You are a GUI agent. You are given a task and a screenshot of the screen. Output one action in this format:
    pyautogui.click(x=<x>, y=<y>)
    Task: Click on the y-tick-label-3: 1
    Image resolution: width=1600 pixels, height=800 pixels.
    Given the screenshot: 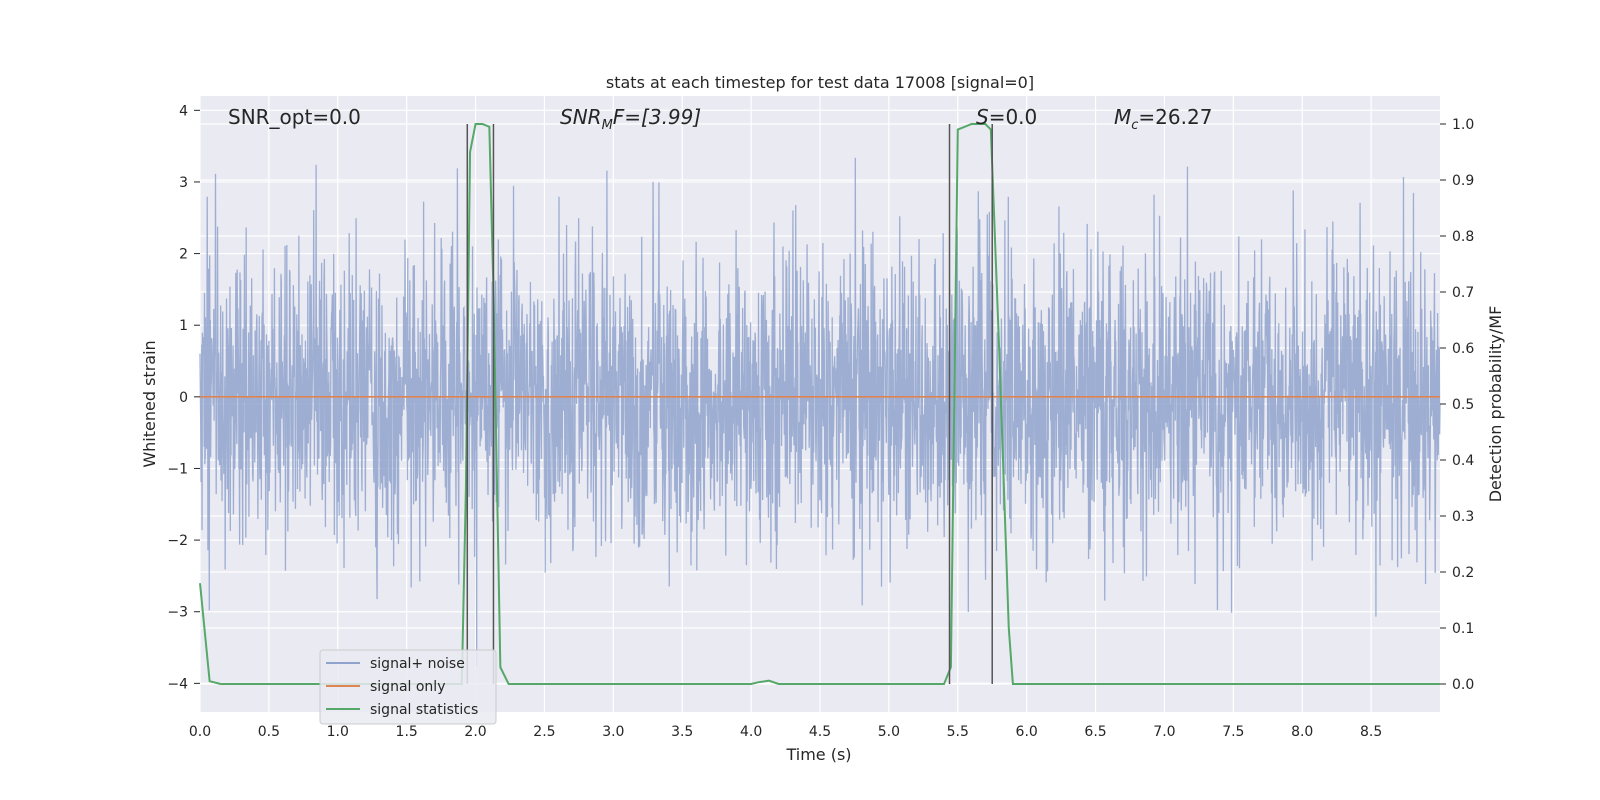 What is the action you would take?
    pyautogui.click(x=183, y=326)
    